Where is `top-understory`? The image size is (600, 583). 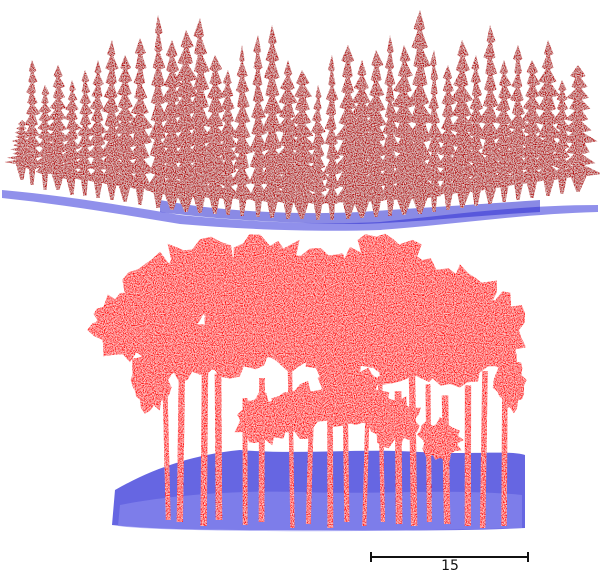
top-understory is located at coordinates (300, 210).